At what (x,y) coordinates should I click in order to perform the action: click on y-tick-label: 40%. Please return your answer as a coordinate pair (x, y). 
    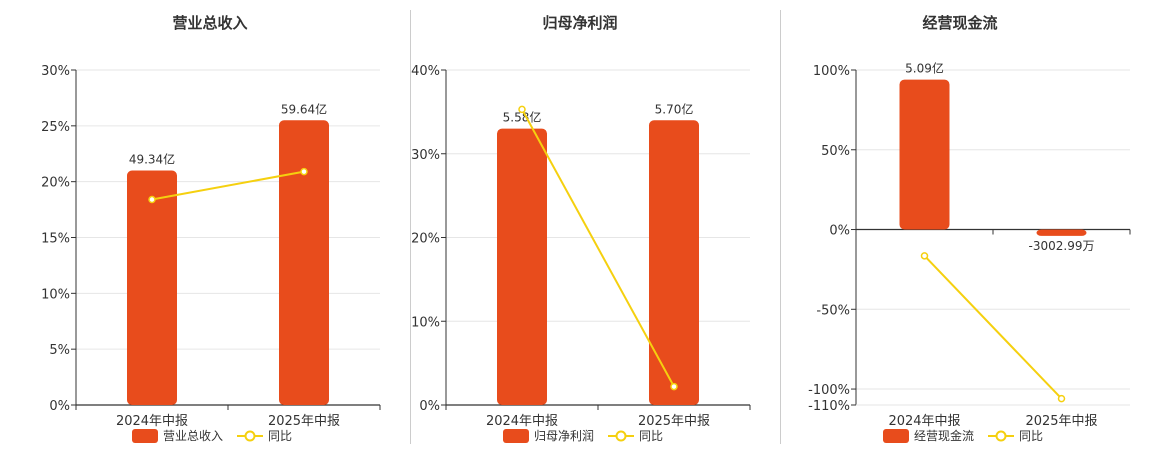
    Looking at the image, I should click on (425, 71).